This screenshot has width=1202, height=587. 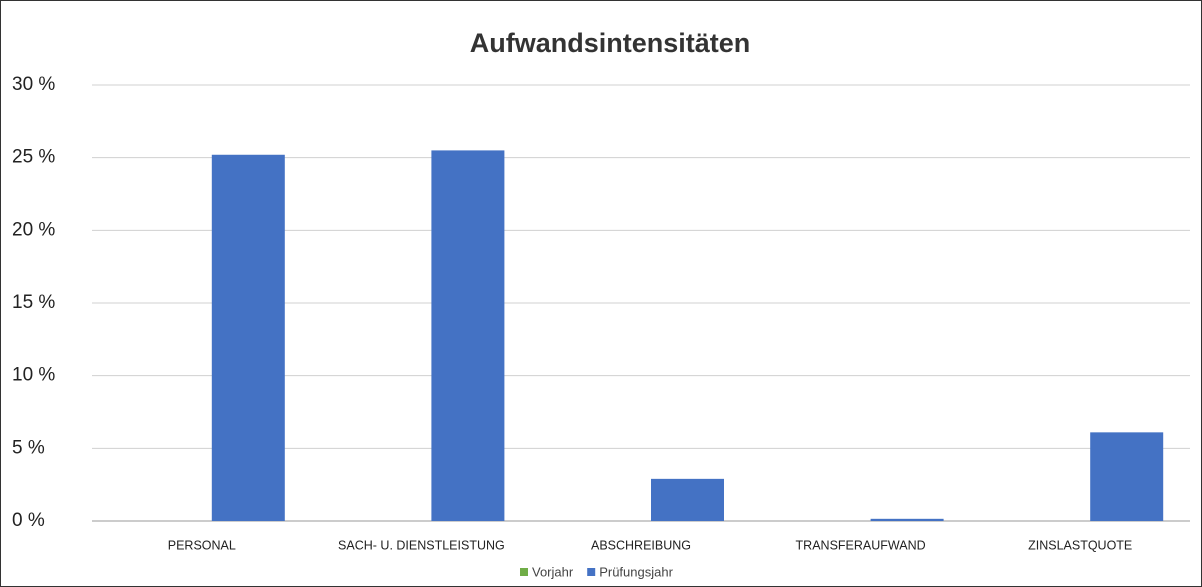 What do you see at coordinates (33, 375) in the screenshot?
I see `y-tick-label: 10 %` at bounding box center [33, 375].